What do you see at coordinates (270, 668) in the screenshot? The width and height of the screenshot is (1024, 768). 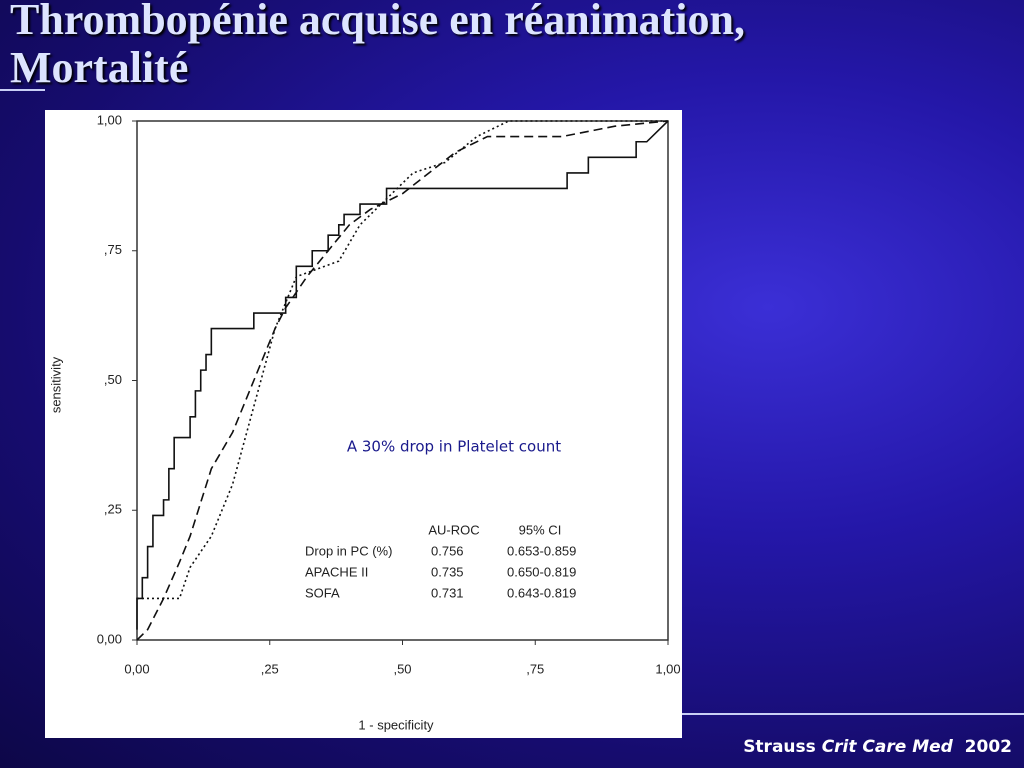 I see `x-tick-label: ,25` at bounding box center [270, 668].